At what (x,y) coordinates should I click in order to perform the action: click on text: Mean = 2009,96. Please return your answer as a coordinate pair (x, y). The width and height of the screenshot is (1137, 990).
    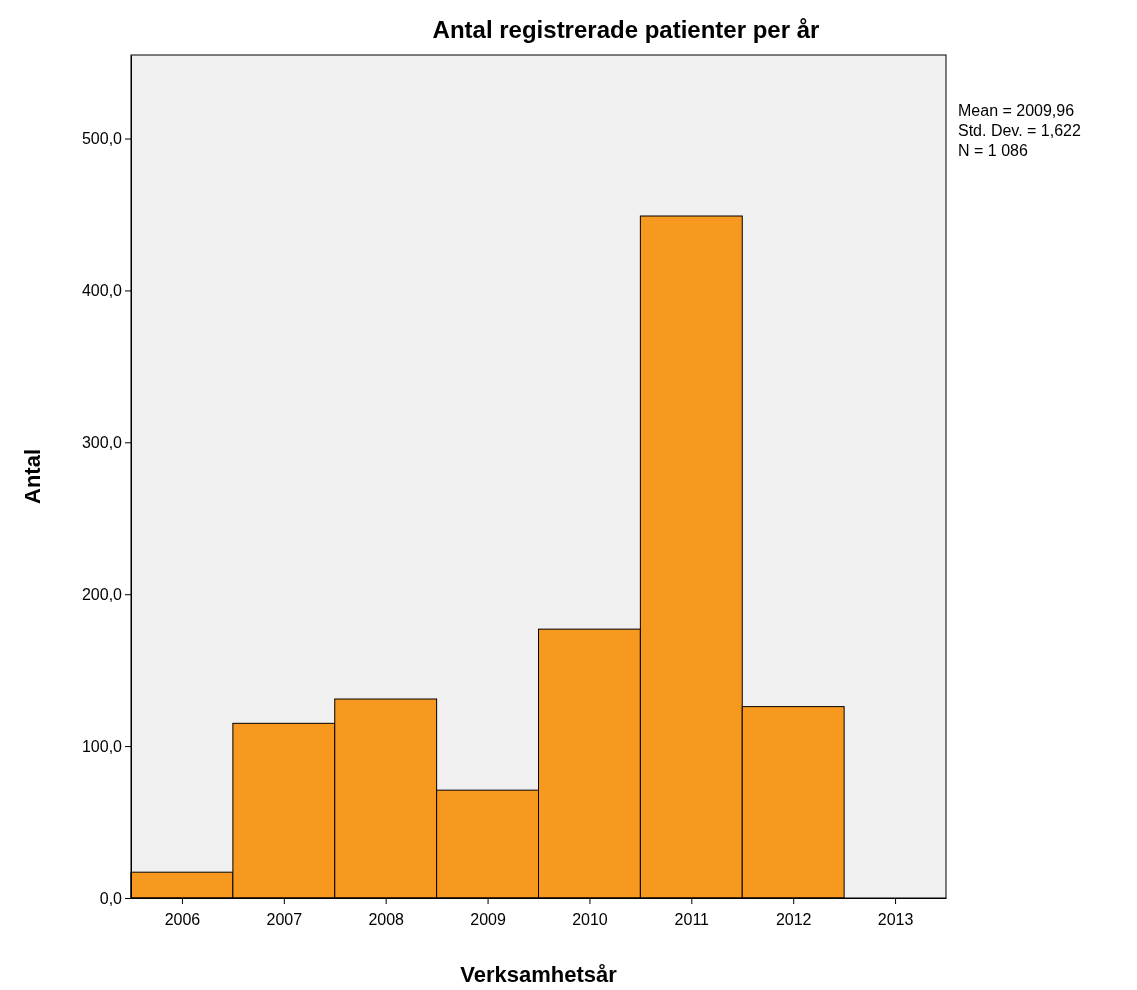
    Looking at the image, I should click on (1016, 110).